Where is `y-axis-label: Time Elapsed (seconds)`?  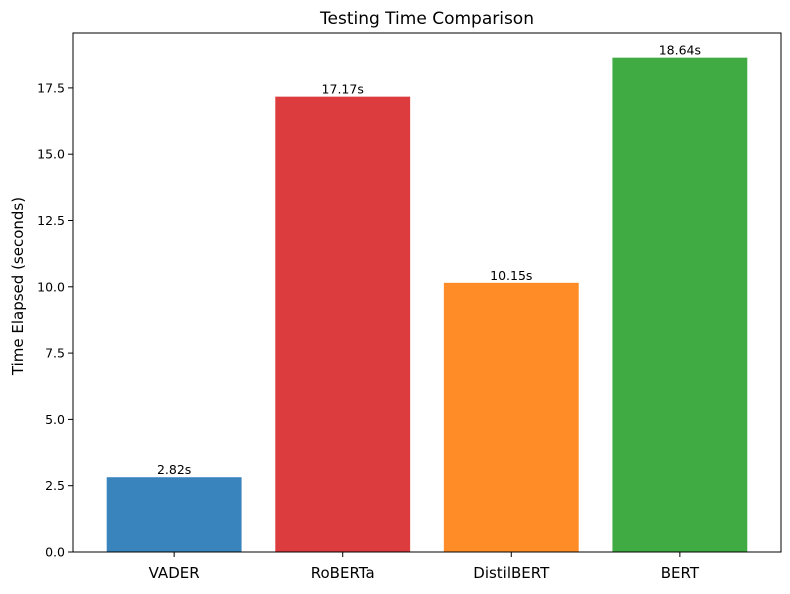
y-axis-label: Time Elapsed (seconds) is located at coordinates (18, 286).